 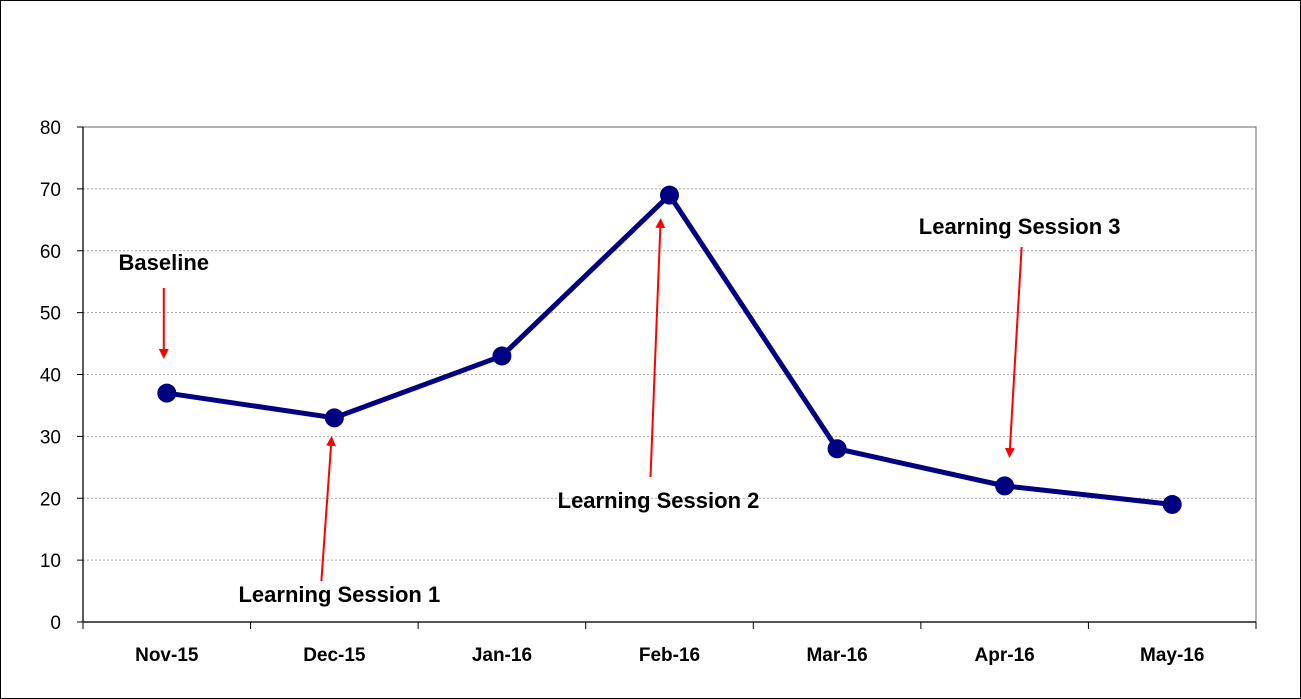 I want to click on y-tick-label: 70, so click(x=50, y=190).